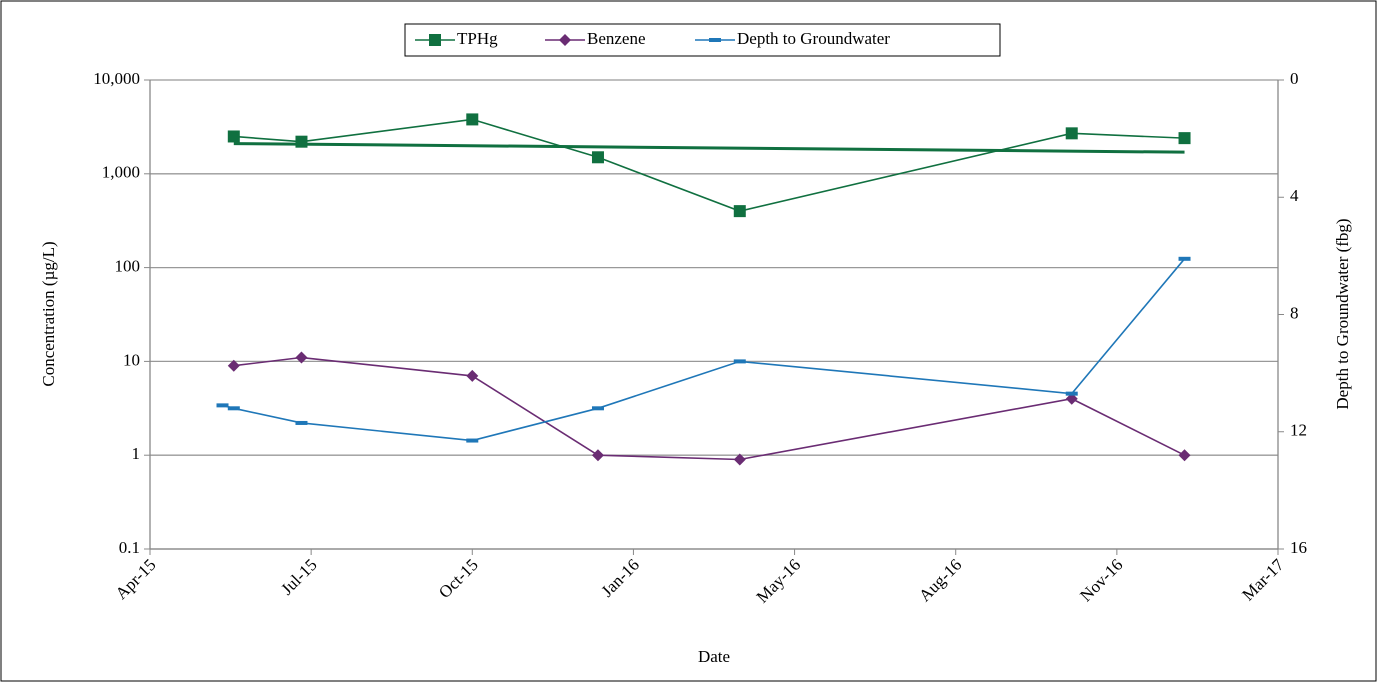 This screenshot has height=682, width=1377. What do you see at coordinates (121, 172) in the screenshot?
I see `y-tick-label: 1,000` at bounding box center [121, 172].